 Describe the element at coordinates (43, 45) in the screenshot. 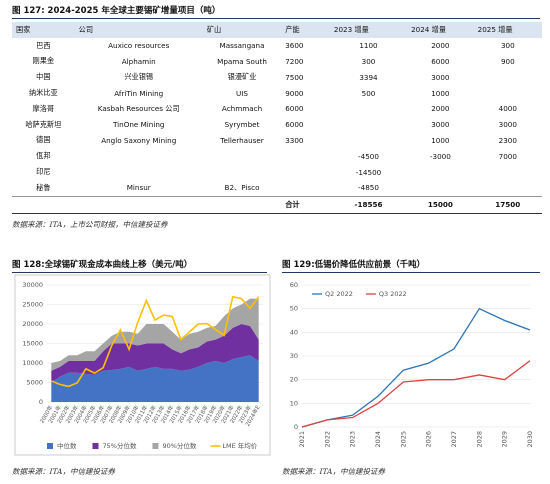

I see `table-cell: 巴西` at that location.